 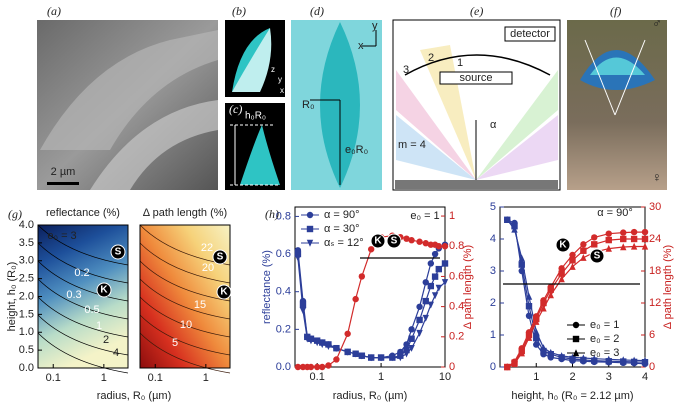 What do you see at coordinates (260, 155) in the screenshot?
I see `cone-shape` at bounding box center [260, 155].